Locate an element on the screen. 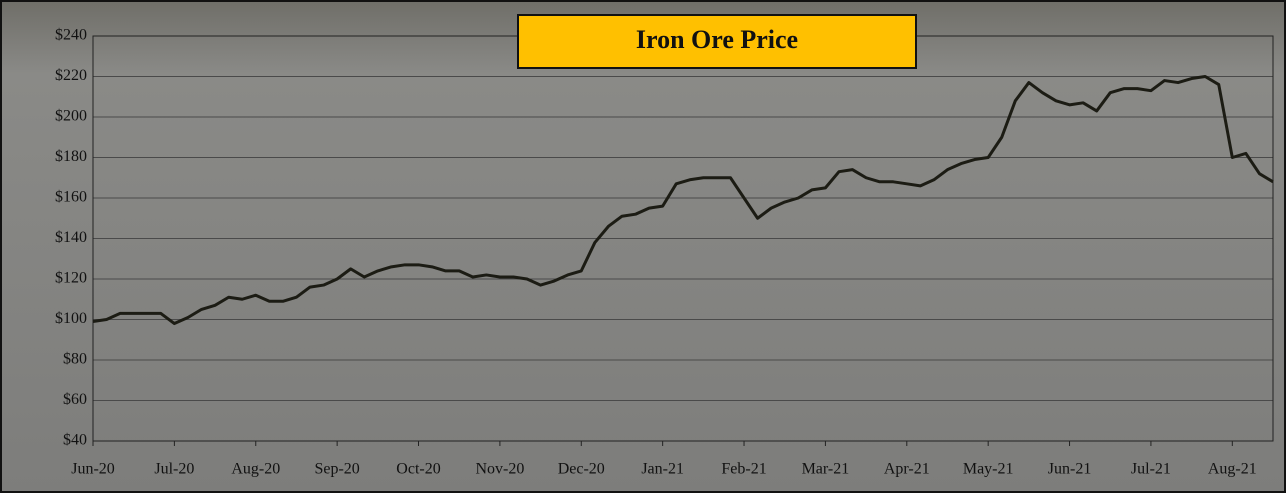  x-tick-label: Jul-20 is located at coordinates (174, 469).